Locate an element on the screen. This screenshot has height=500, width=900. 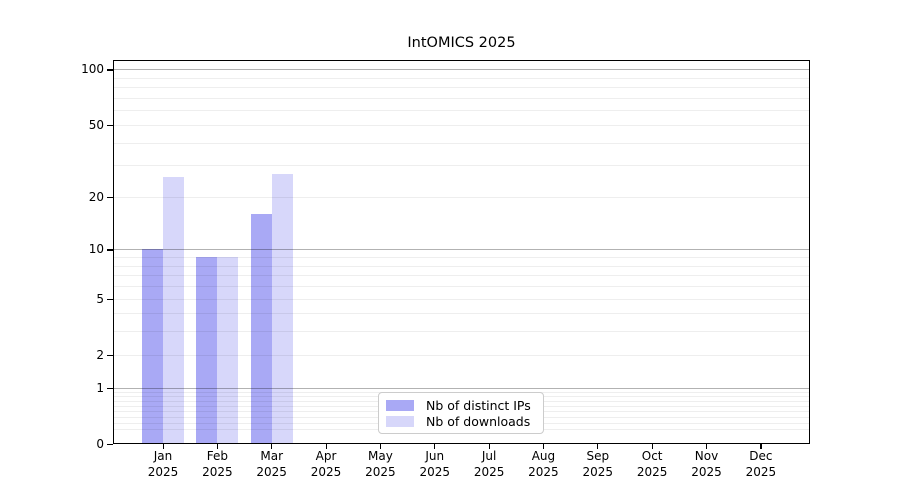
y-tick-label: 10 is located at coordinates (96, 249).